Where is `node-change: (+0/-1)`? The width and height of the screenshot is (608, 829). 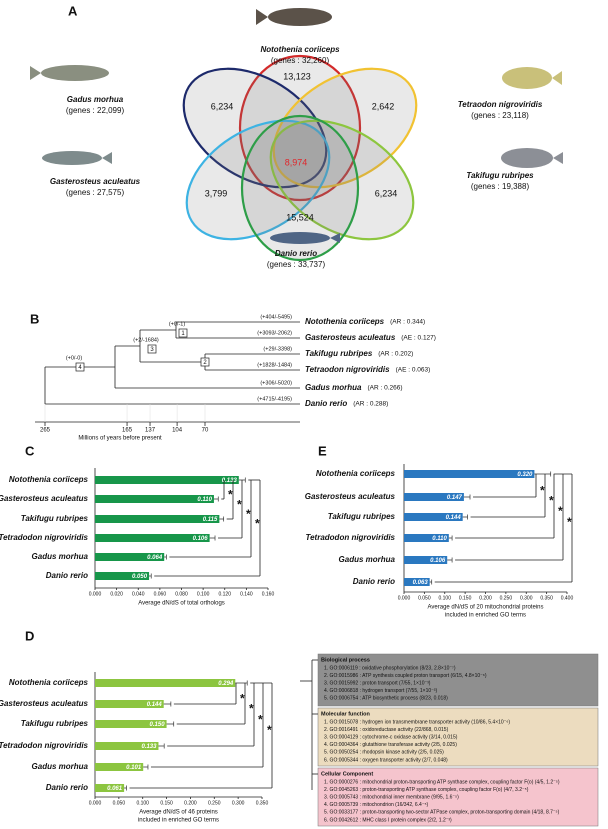 node-change: (+0/-1) is located at coordinates (177, 324).